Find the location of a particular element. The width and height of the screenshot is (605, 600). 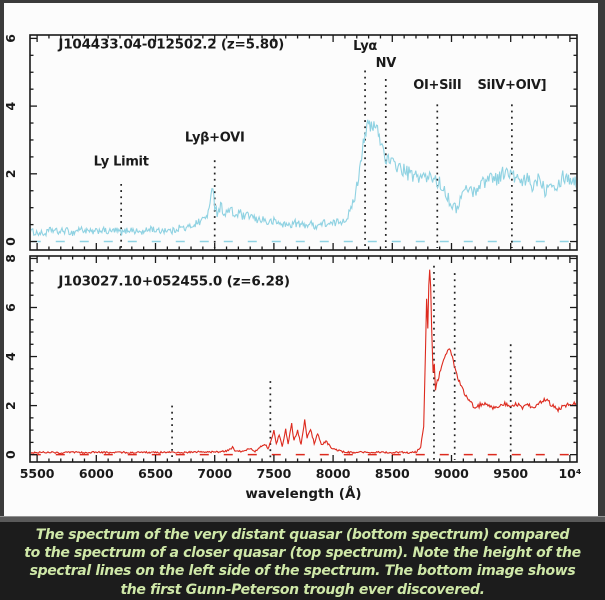

x-tick-label: 5500 is located at coordinates (37, 473).